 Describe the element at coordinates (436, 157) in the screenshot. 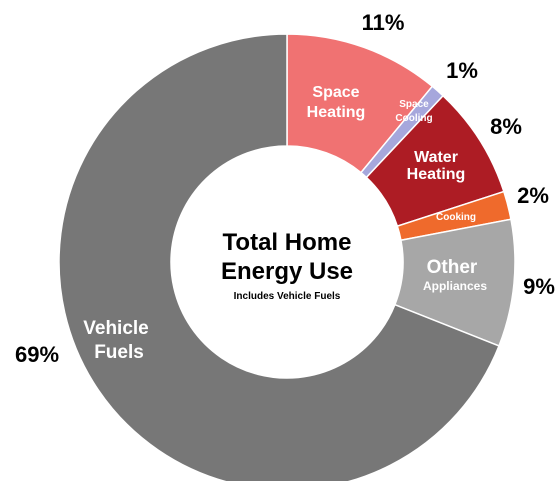

I see `slice-label-water-heating-line-1: Water` at that location.